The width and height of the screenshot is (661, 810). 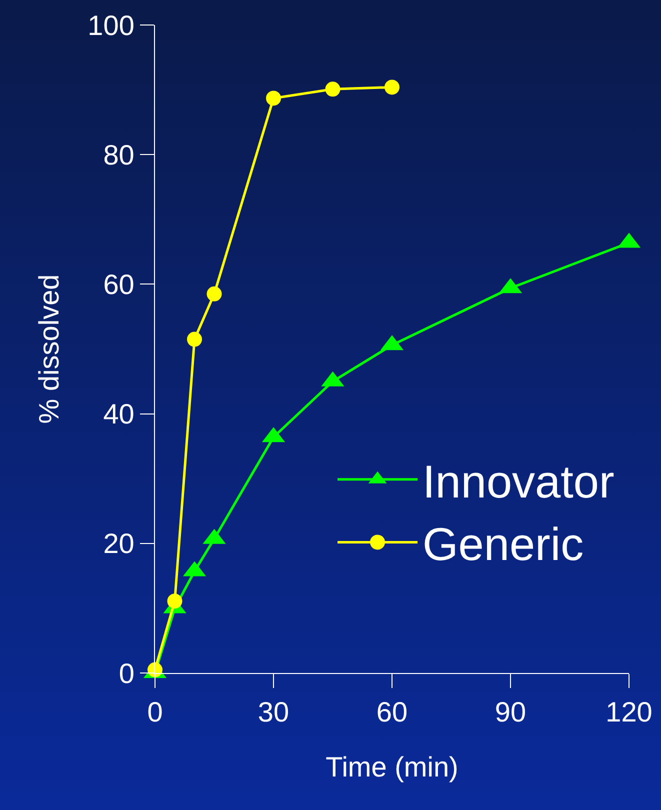 What do you see at coordinates (274, 712) in the screenshot?
I see `x-tick-label: 30` at bounding box center [274, 712].